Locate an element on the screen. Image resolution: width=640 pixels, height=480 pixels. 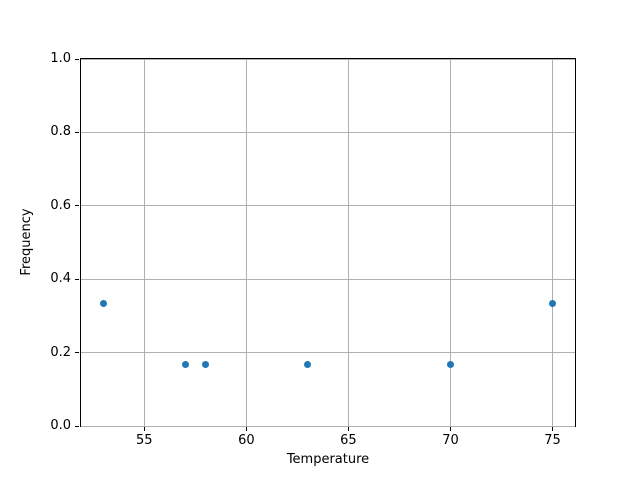
y-tick-label: 0.2 is located at coordinates (60, 352).